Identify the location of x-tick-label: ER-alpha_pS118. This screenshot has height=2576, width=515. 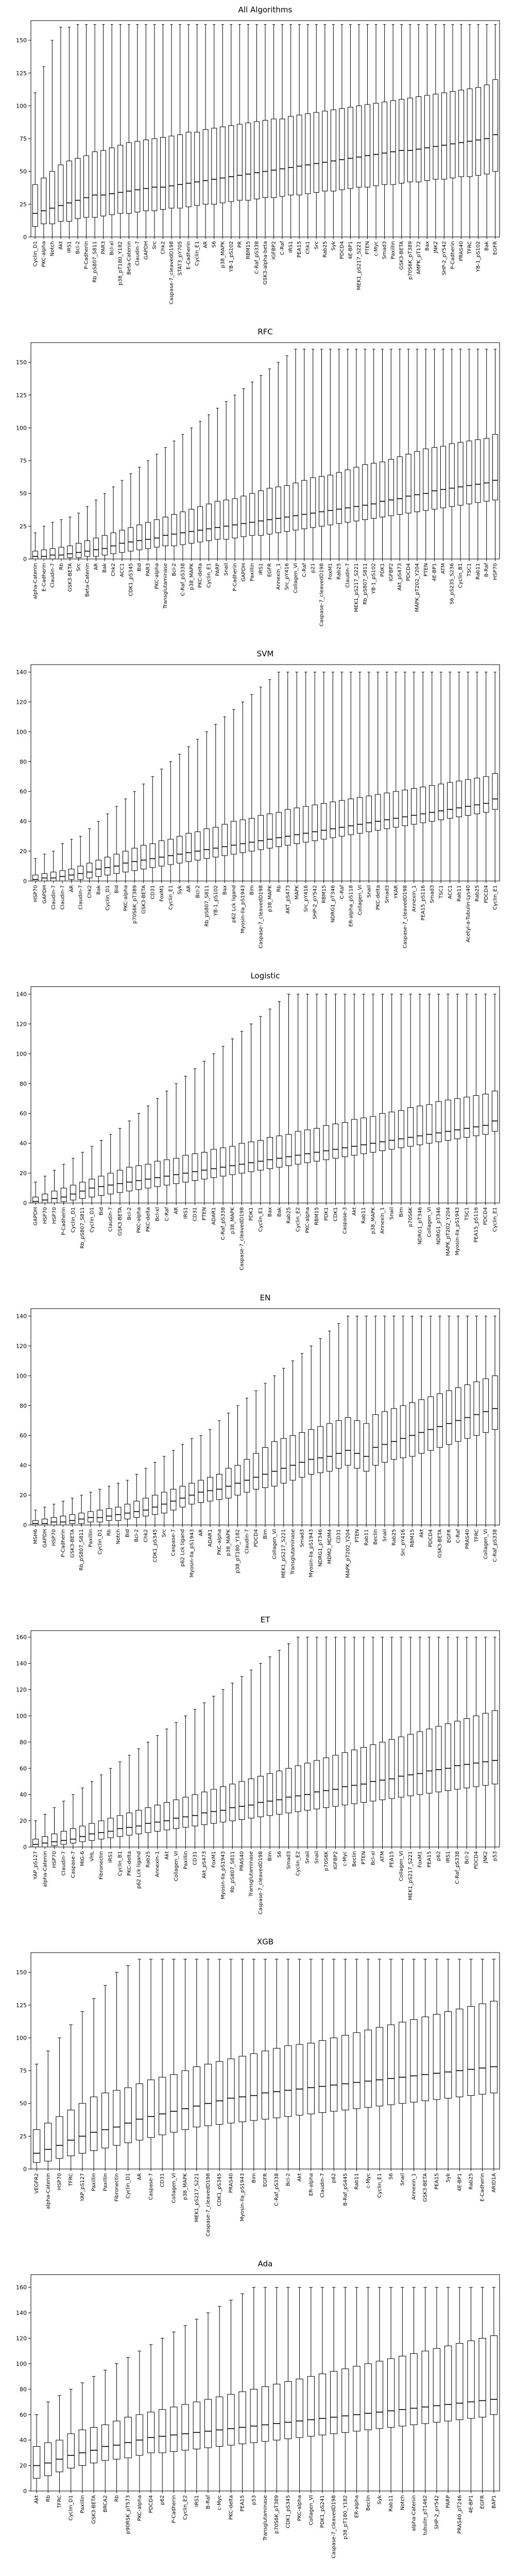
(351, 906).